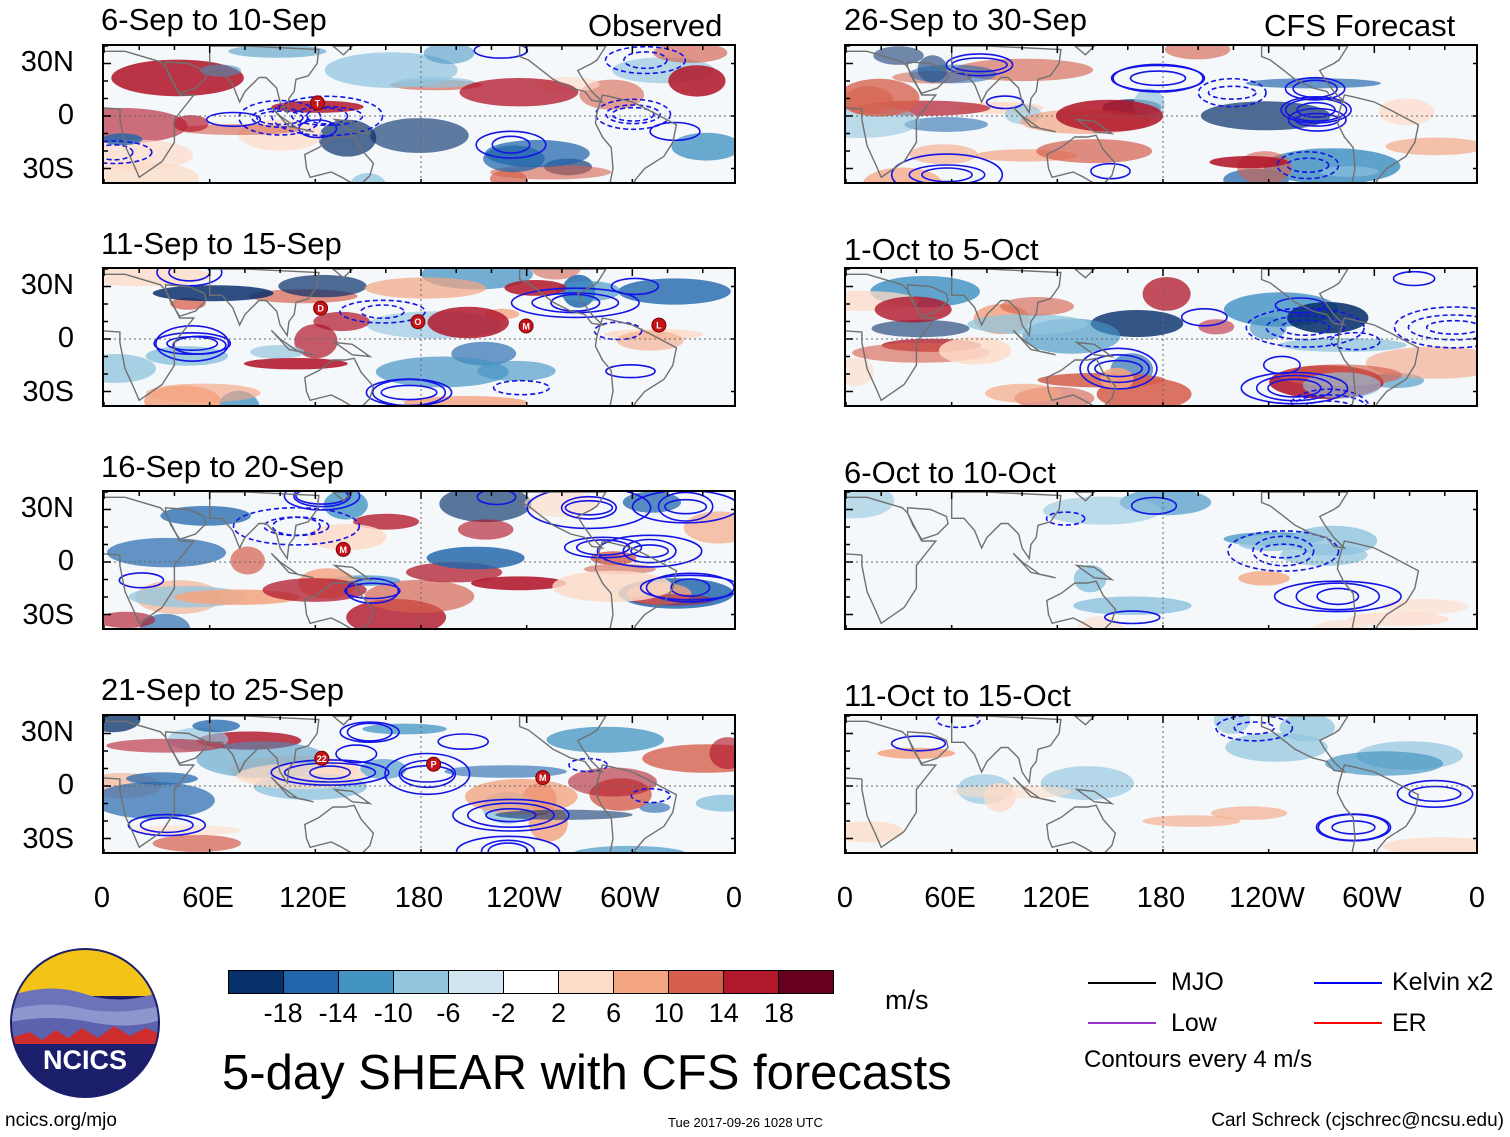 The image size is (1510, 1137). Describe the element at coordinates (417, 322) in the screenshot. I see `storm-label: O` at that location.